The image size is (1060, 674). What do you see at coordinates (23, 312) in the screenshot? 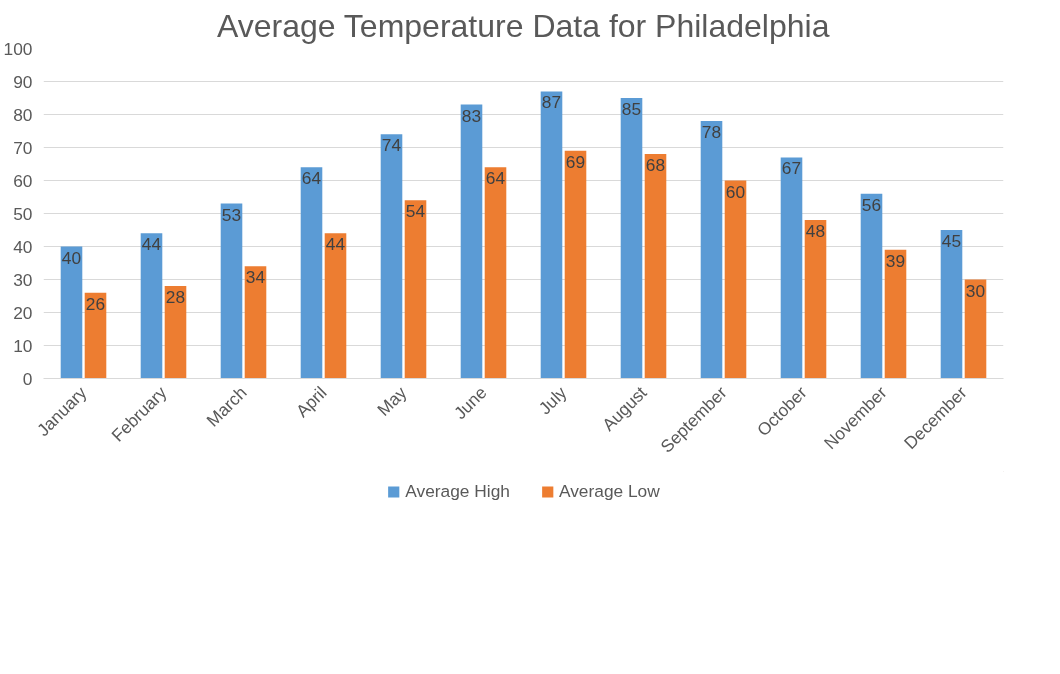
I see `y-tick-label: 20` at bounding box center [23, 312].